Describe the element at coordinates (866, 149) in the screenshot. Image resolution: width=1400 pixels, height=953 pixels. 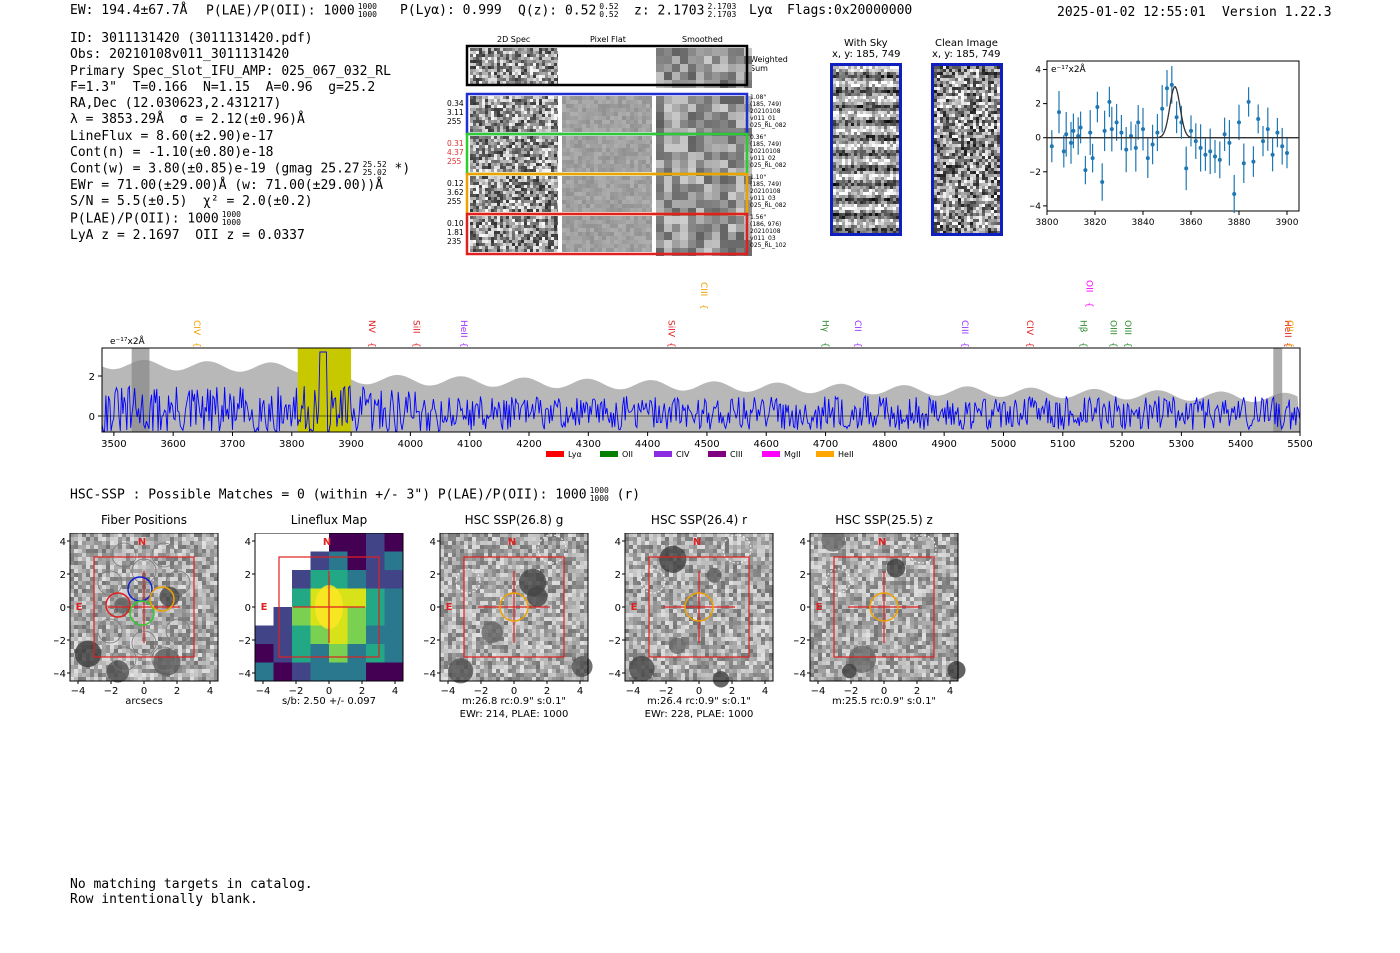
I see `with-sky-image` at that location.